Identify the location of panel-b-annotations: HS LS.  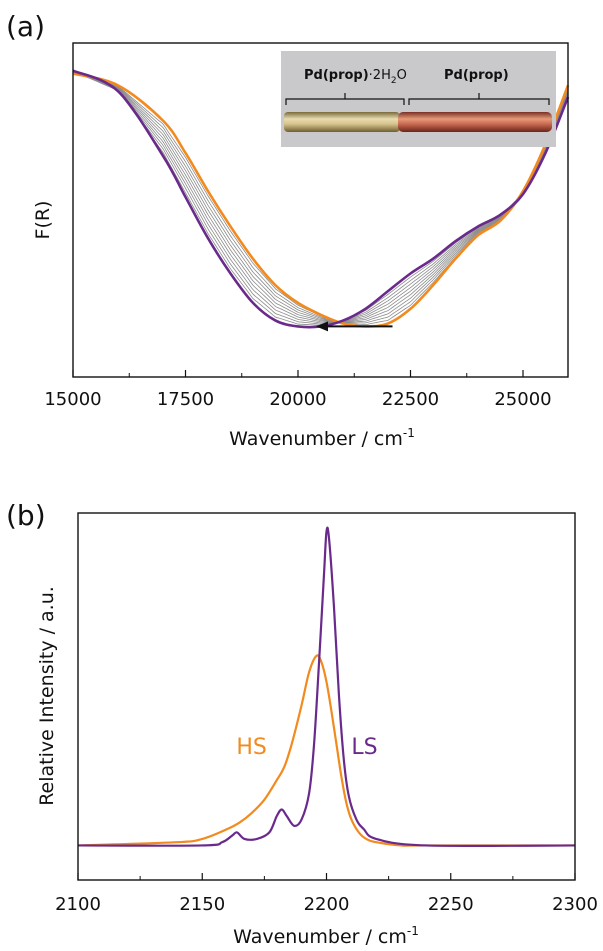
(306, 747).